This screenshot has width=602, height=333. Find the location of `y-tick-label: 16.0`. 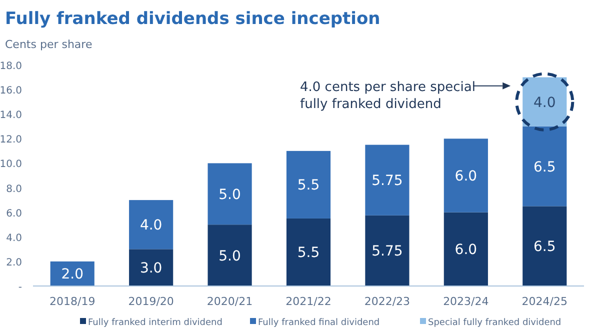

y-tick-label: 16.0 is located at coordinates (11, 91).